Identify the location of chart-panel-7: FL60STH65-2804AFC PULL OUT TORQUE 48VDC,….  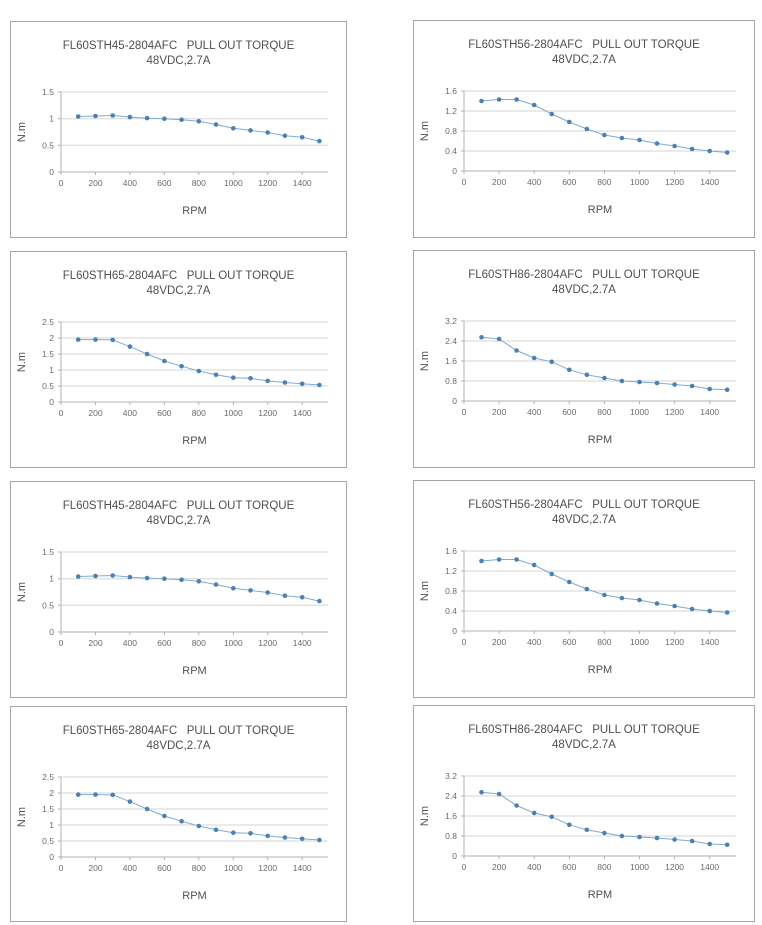
(178, 814).